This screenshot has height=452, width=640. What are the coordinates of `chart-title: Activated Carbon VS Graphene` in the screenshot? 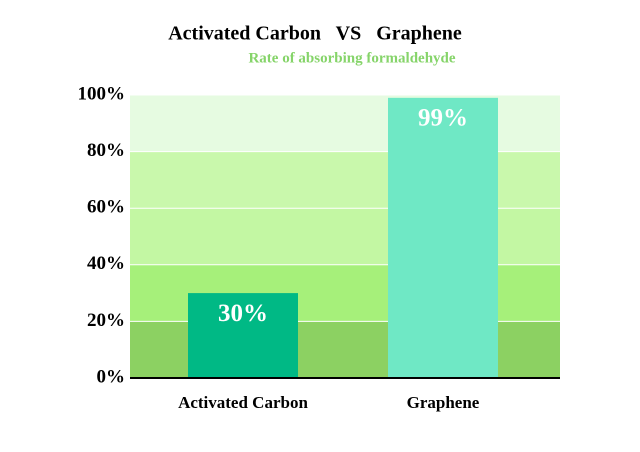 It's located at (315, 34).